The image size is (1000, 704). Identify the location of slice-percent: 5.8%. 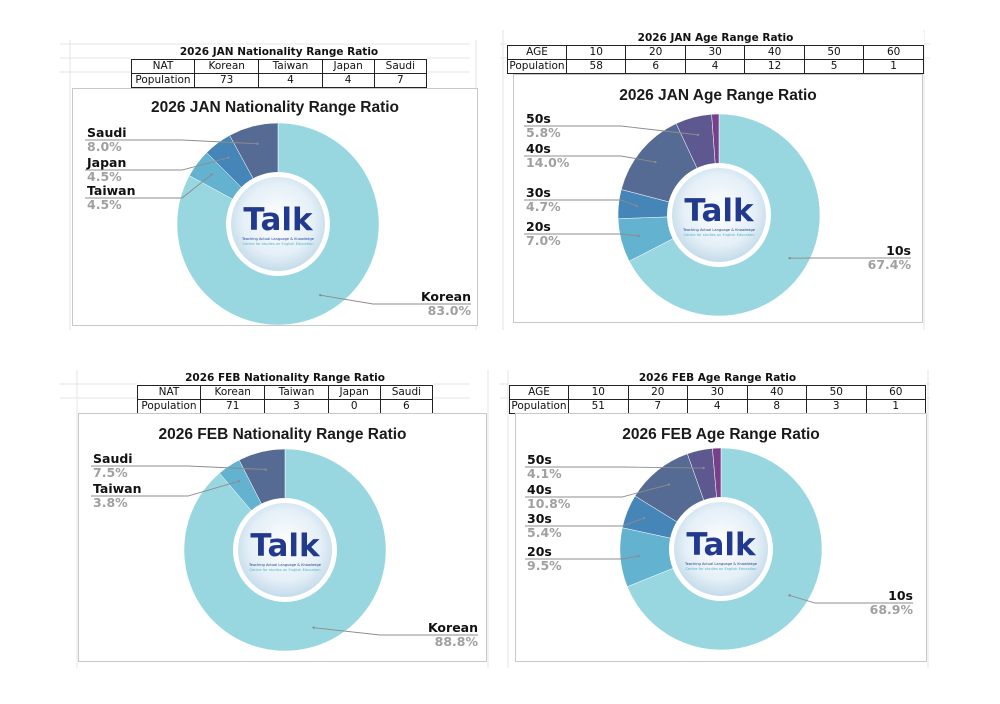
(543, 132).